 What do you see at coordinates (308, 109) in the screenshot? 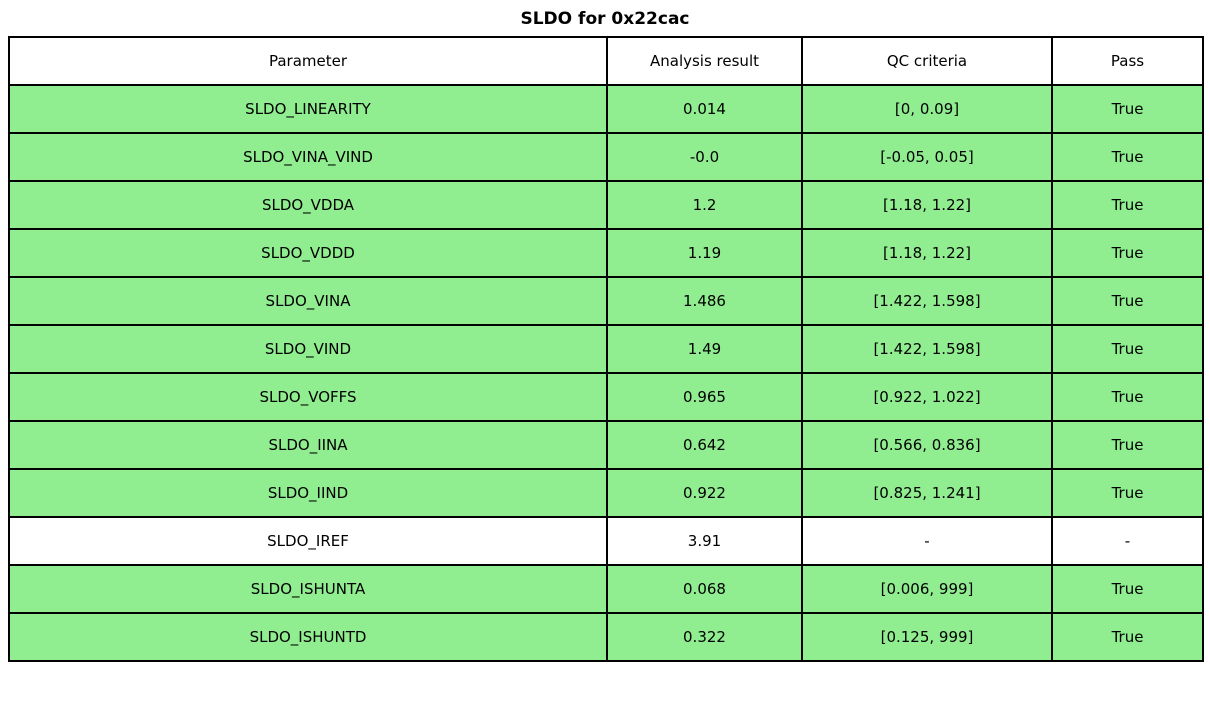
I see `parameter-cell: SLDO_LINEARITY` at bounding box center [308, 109].